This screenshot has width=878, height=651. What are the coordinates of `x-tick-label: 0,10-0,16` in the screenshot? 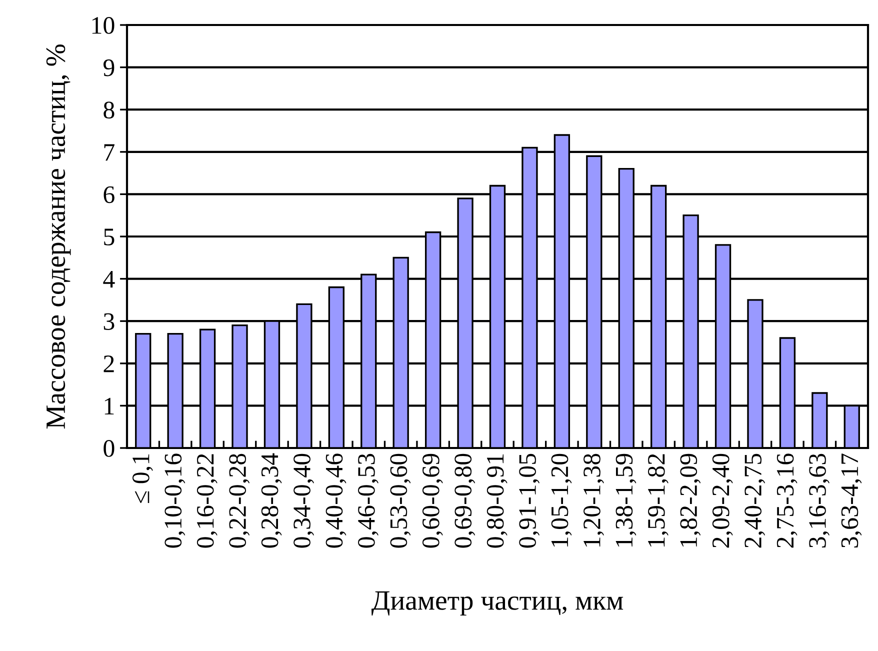 It's located at (175, 501).